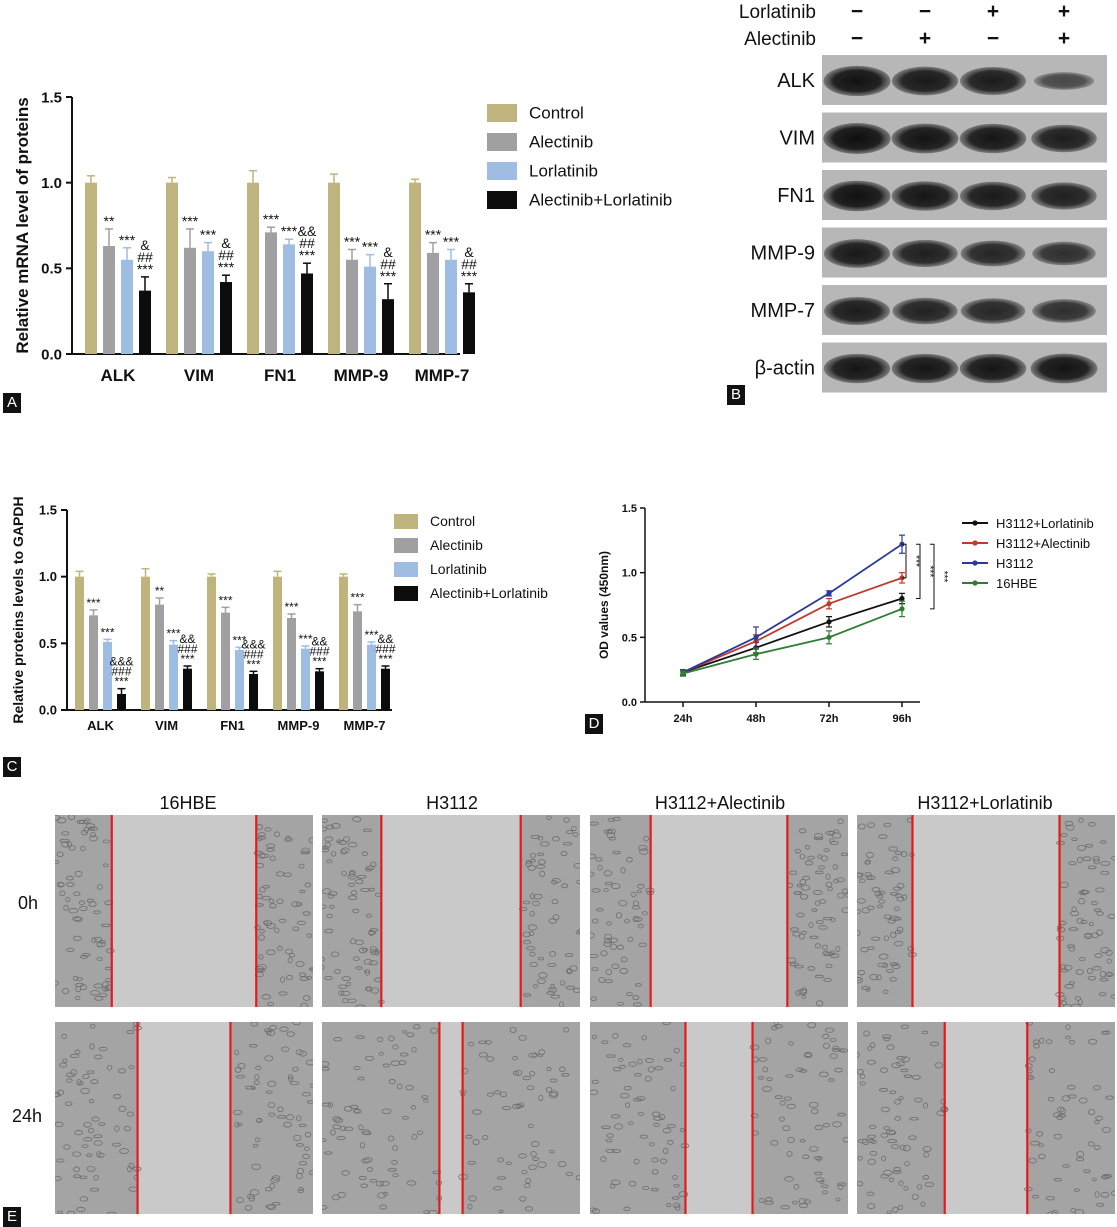 Image resolution: width=1117 pixels, height=1227 pixels. I want to click on panel-label-d: D, so click(594, 724).